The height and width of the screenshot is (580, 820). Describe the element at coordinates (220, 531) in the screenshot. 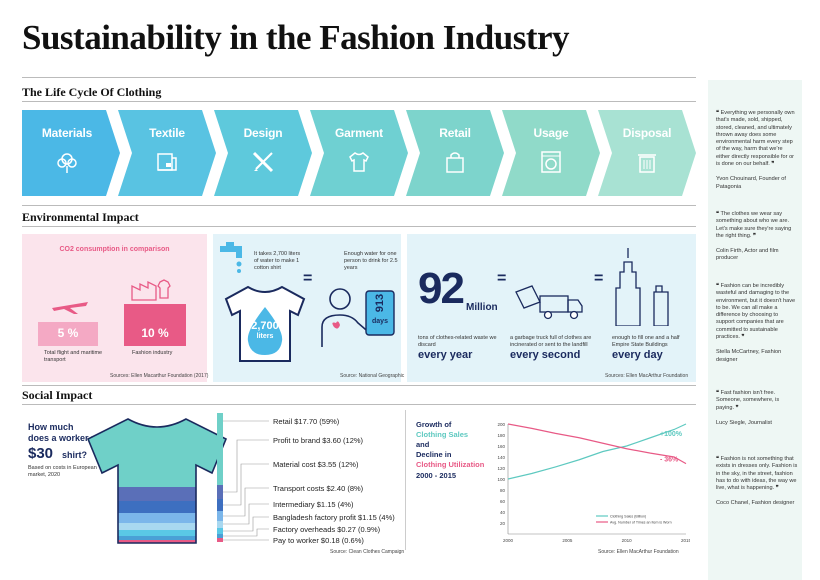

I see `cost-segment-factory-profit` at that location.